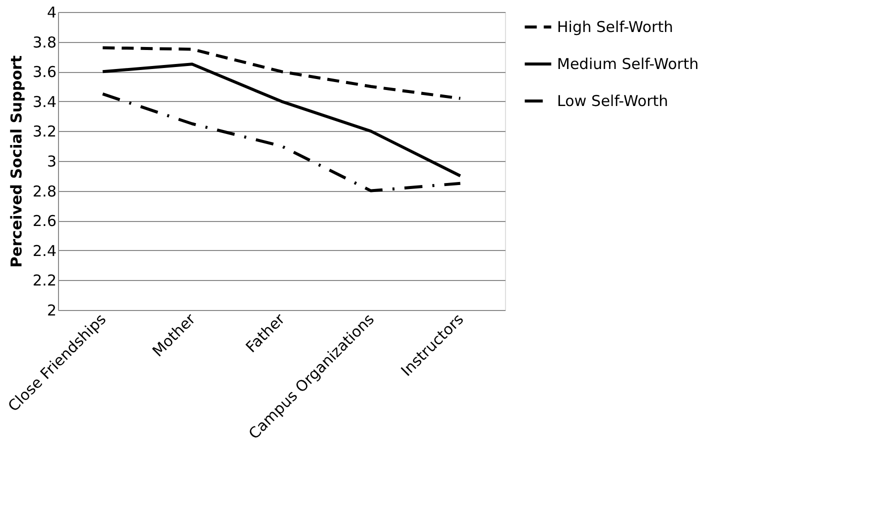 This screenshot has width=887, height=520. I want to click on y-tick-label: 2.2, so click(44, 281).